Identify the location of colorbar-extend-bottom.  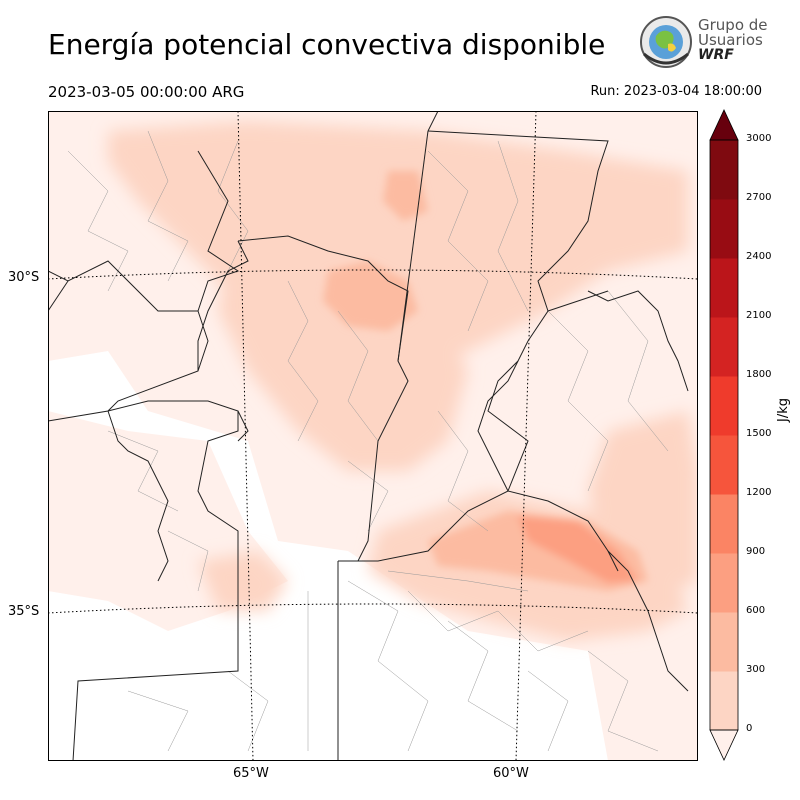
(724, 745).